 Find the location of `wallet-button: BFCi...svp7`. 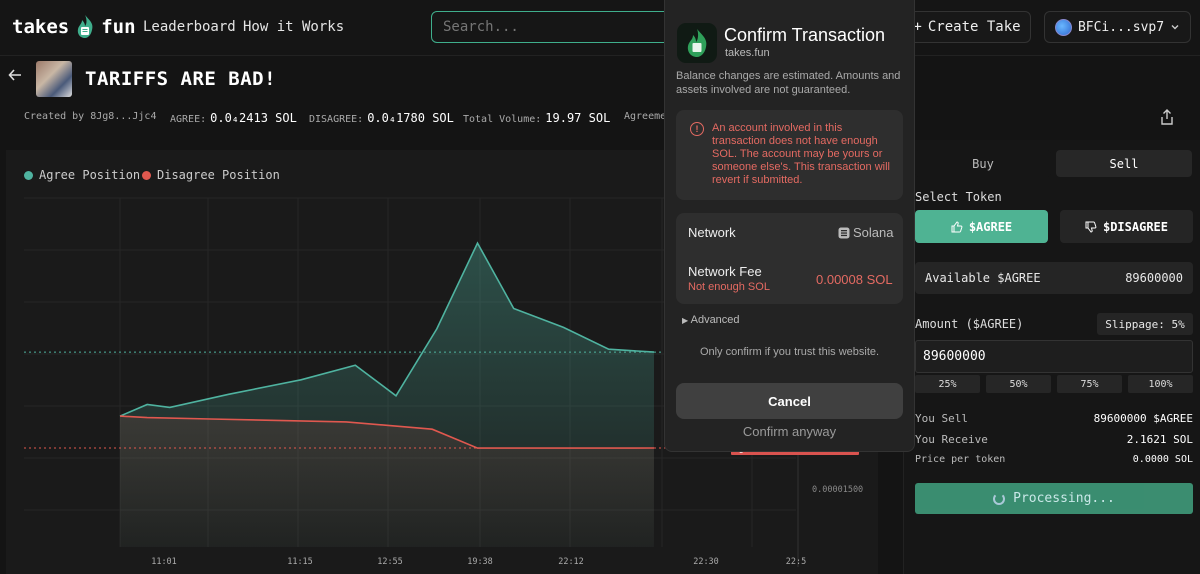

wallet-button: BFCi...svp7 is located at coordinates (1117, 27).